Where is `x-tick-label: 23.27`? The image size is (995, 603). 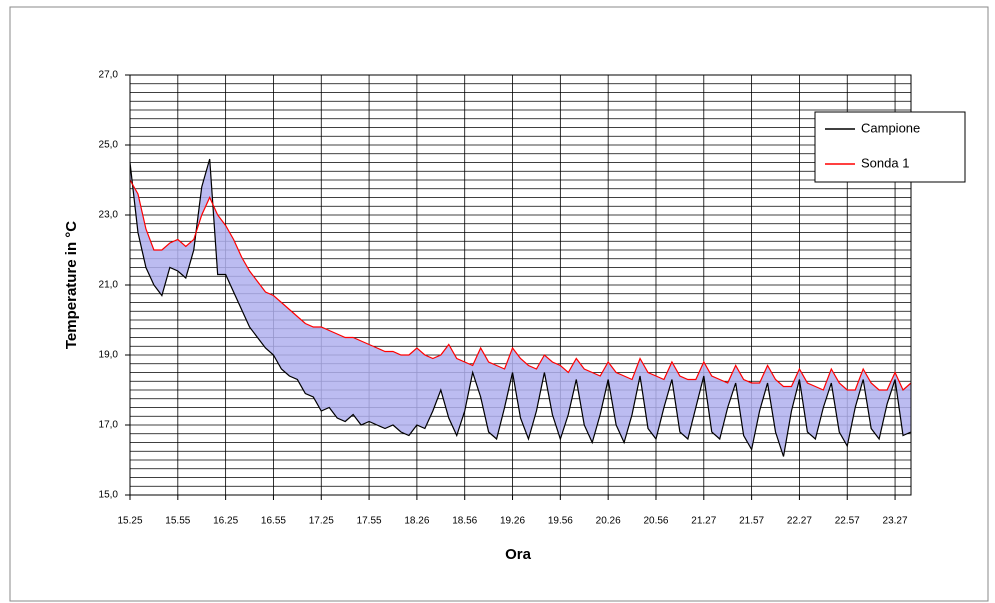 x-tick-label: 23.27 is located at coordinates (895, 521).